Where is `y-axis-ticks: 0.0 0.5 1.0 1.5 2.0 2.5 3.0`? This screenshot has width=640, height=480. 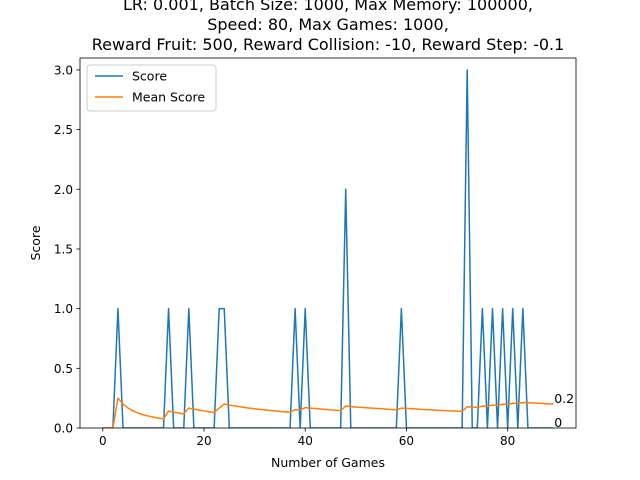 y-axis-ticks: 0.0 0.5 1.0 1.5 2.0 2.5 3.0 is located at coordinates (67, 249).